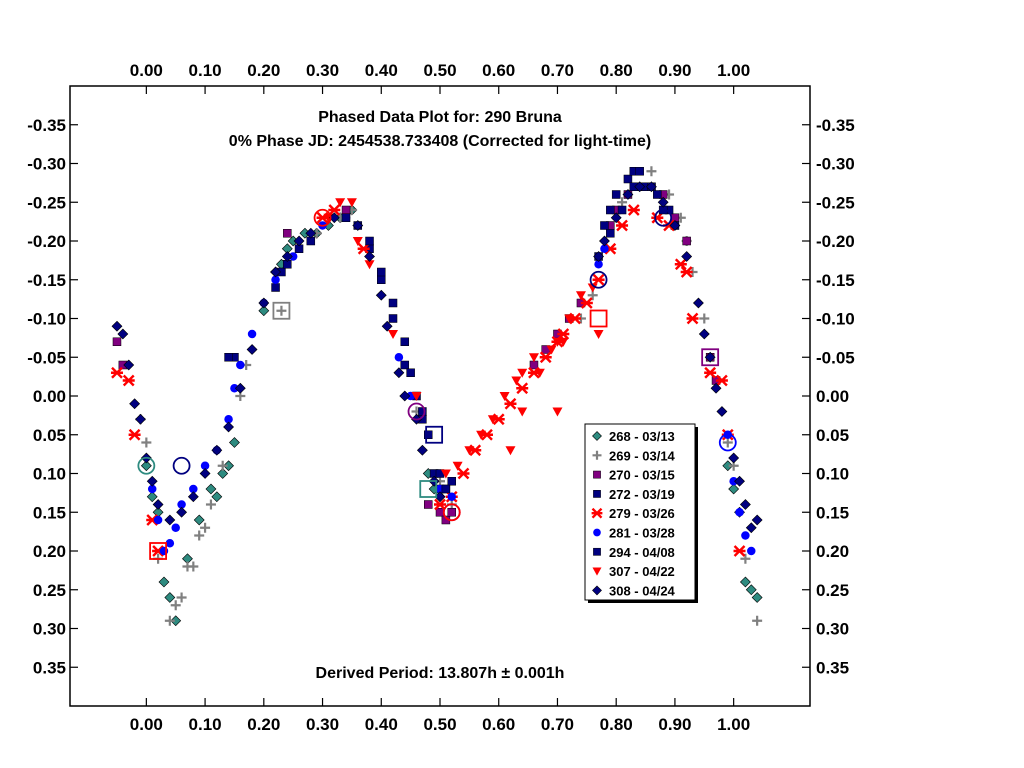 The width and height of the screenshot is (1024, 768). What do you see at coordinates (205, 724) in the screenshot?
I see `x-tick-label-bottom: 0.10` at bounding box center [205, 724].